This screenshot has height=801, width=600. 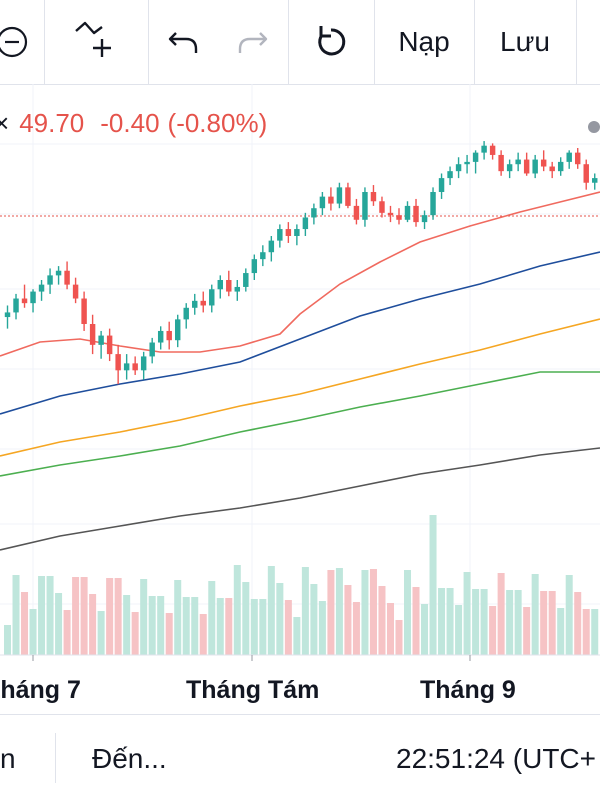 I want to click on reload-icon, so click(x=332, y=41).